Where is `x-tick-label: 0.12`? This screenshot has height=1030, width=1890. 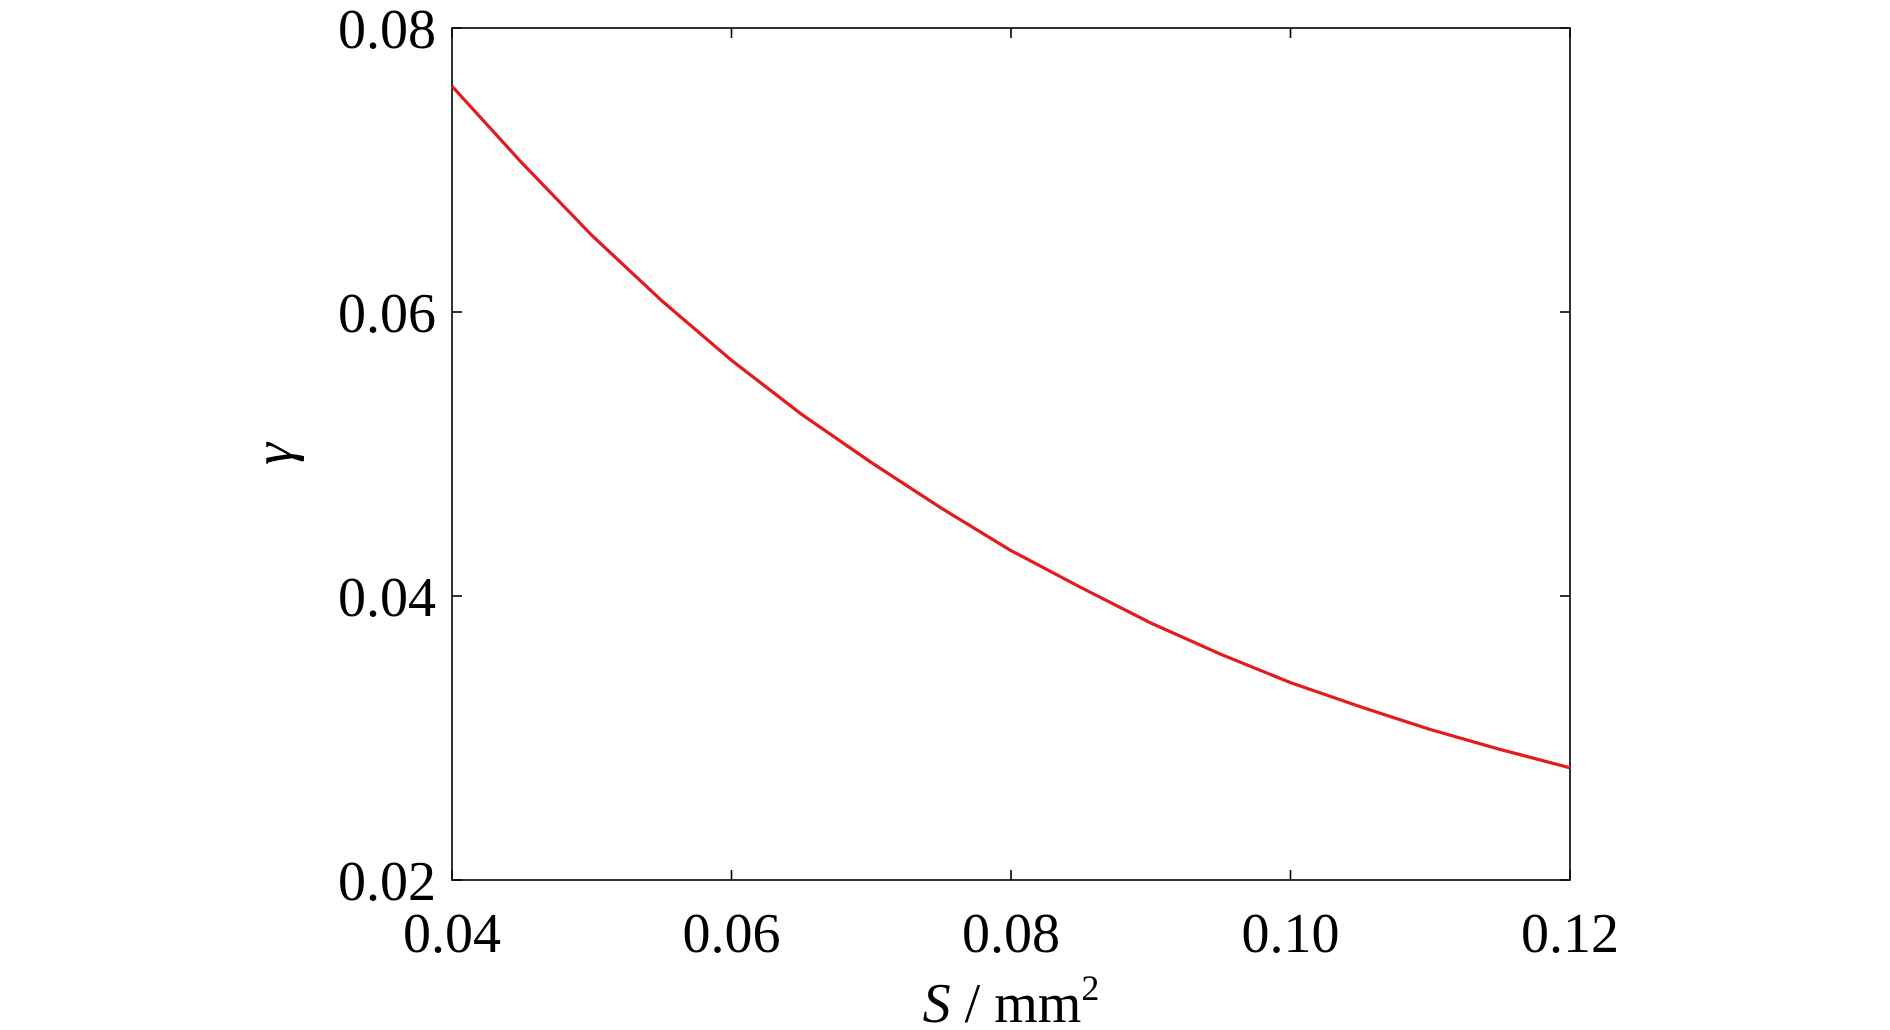
x-tick-label: 0.12 is located at coordinates (1570, 934).